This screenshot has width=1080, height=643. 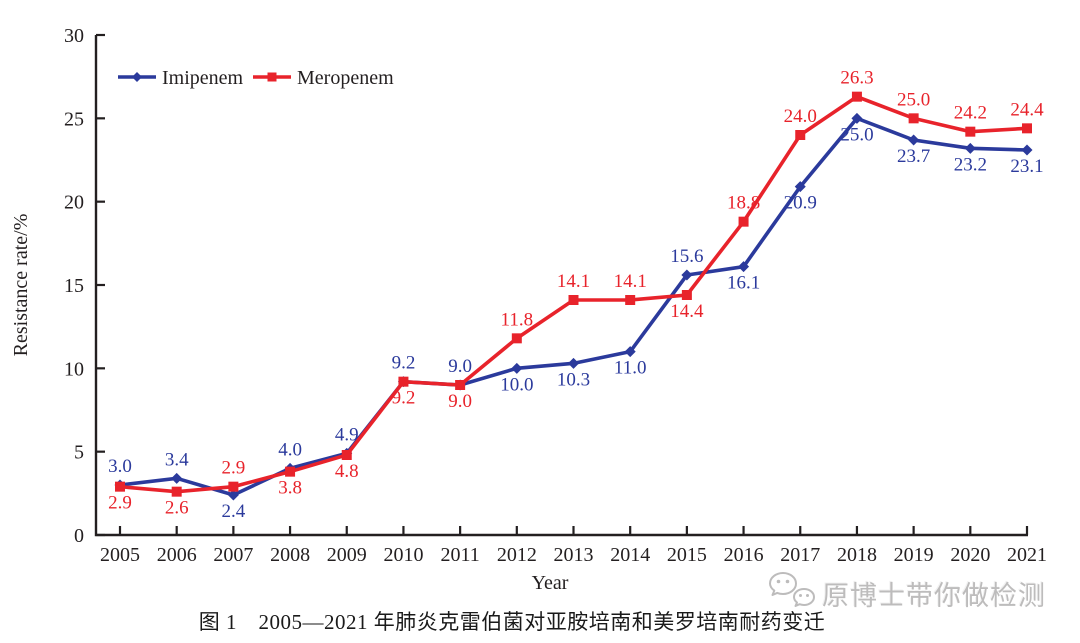 I want to click on figure-caption: 图 1 2005—2021 年肺炎克雷伯菌对亚胺培南和美罗培南耐药变迁, so click(x=512, y=622).